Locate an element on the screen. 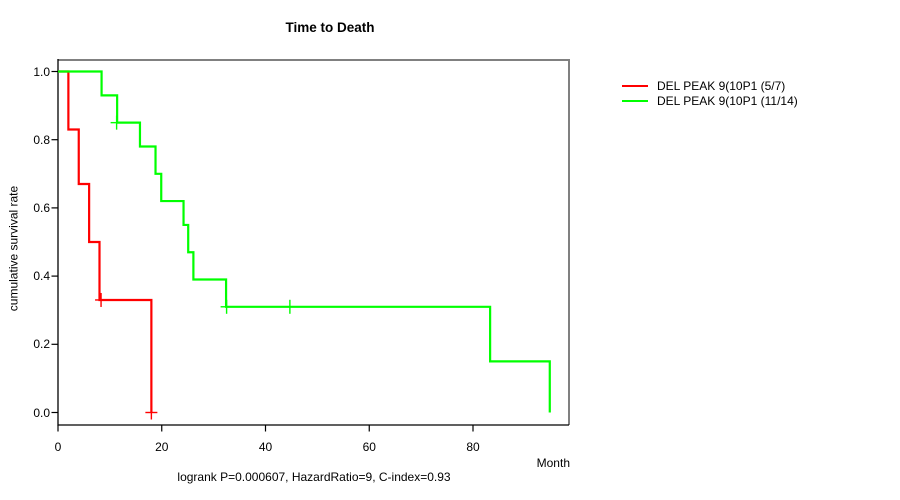  x-tick-label: 40 is located at coordinates (265, 447).